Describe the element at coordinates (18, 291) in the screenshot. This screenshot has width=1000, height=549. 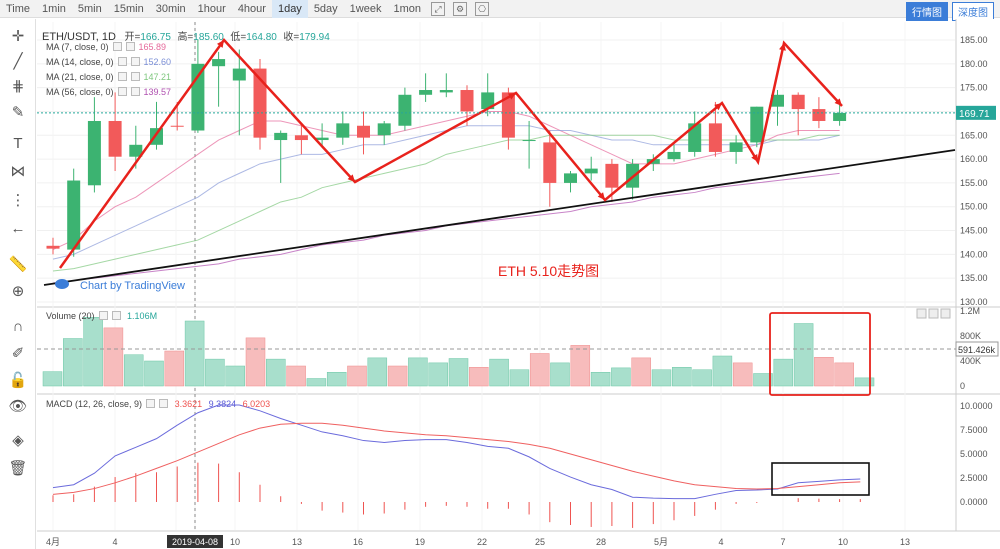
I see `zoom-icon: ⊕` at that location.